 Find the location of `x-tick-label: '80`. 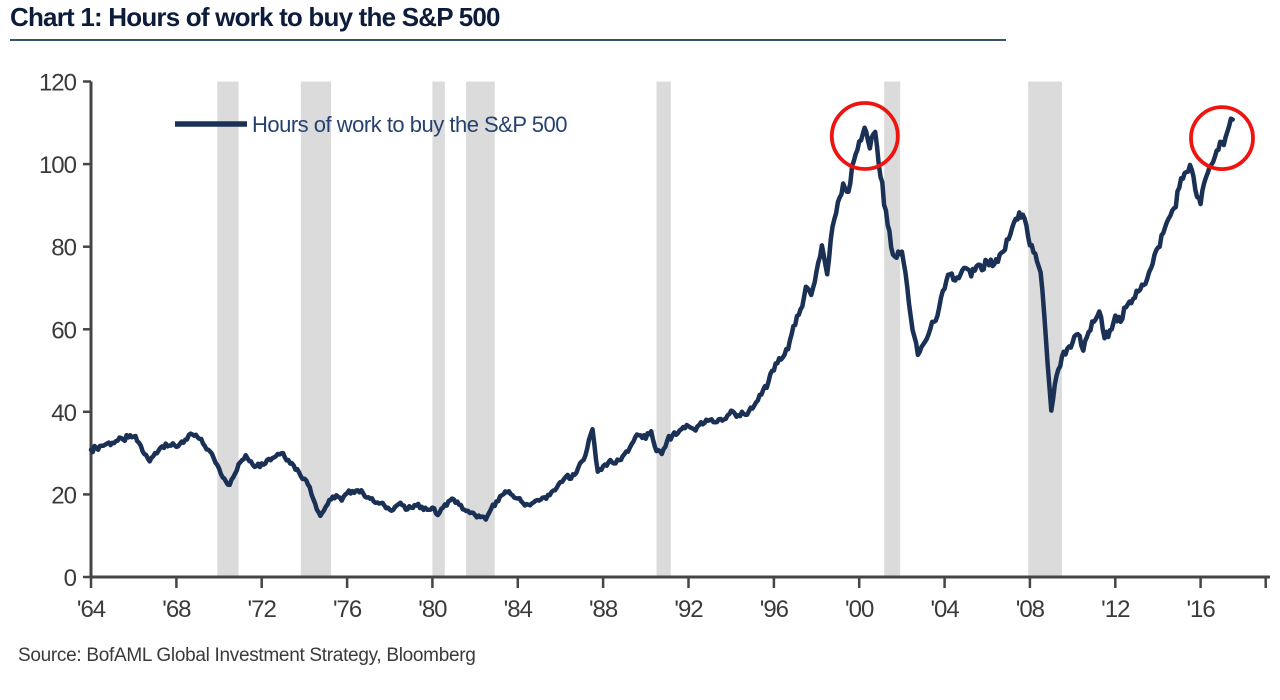

x-tick-label: '80 is located at coordinates (432, 609).